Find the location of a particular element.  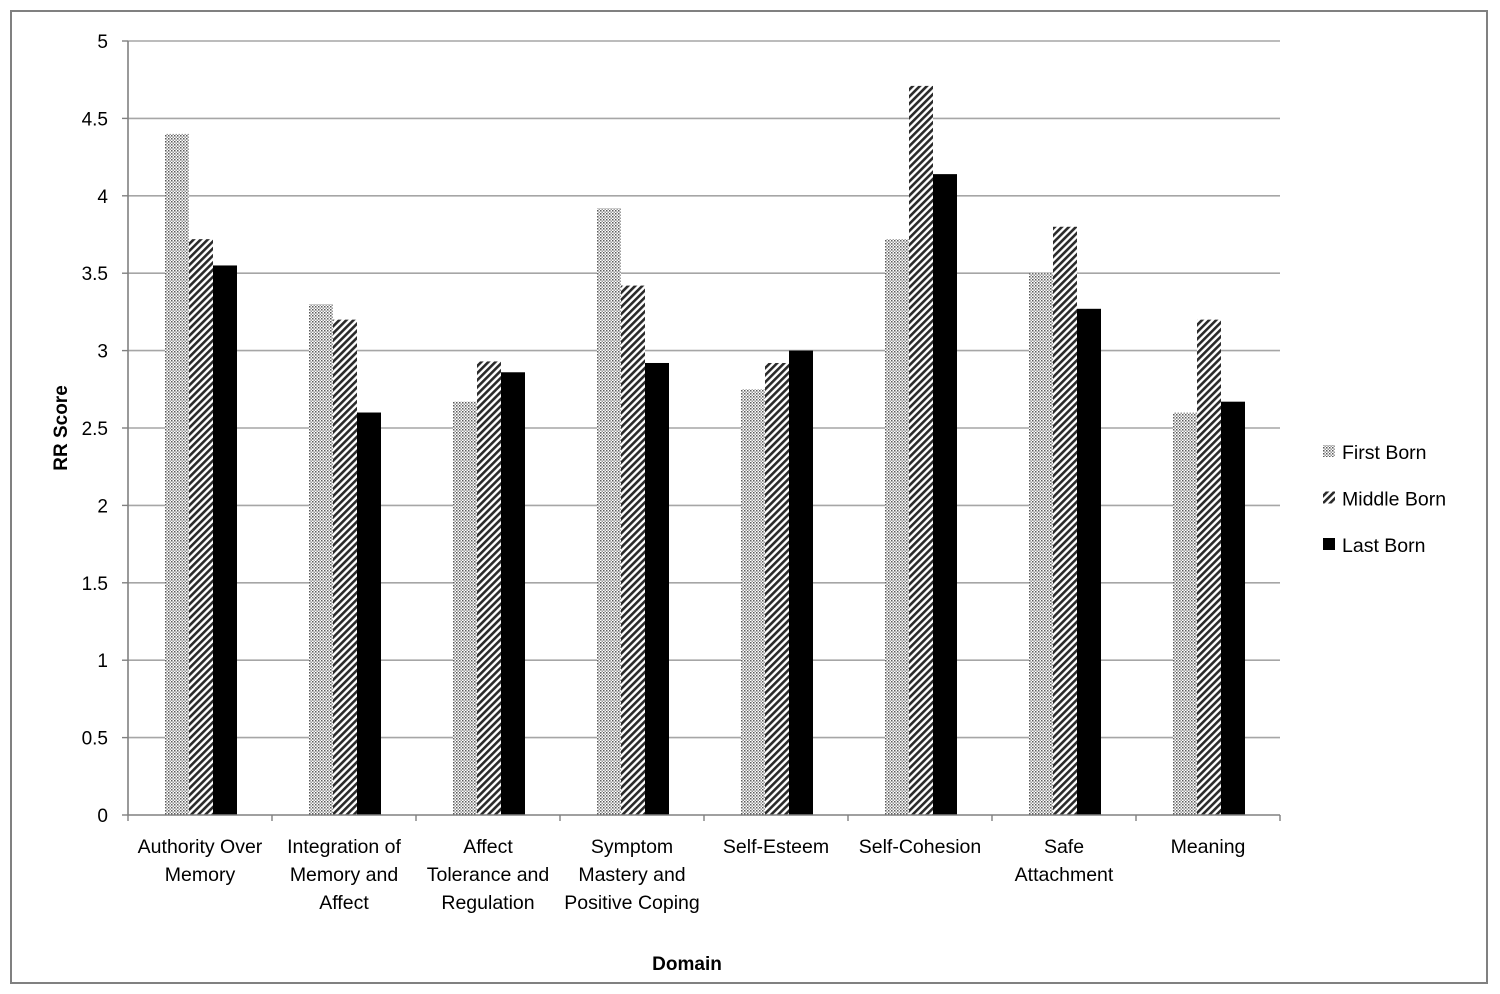

y-tick-label: 1.5 is located at coordinates (95, 584).